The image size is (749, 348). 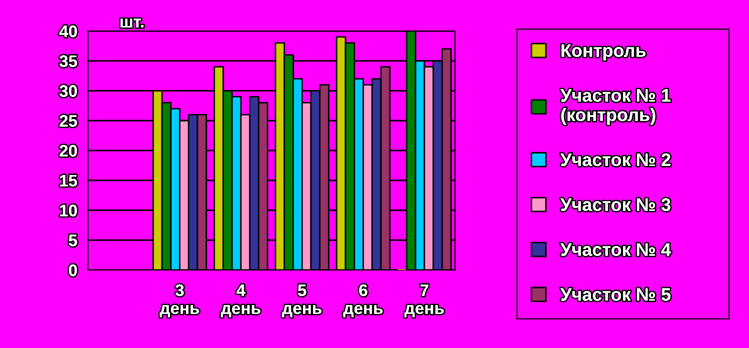 What do you see at coordinates (68, 61) in the screenshot?
I see `y-tick-label: 35` at bounding box center [68, 61].